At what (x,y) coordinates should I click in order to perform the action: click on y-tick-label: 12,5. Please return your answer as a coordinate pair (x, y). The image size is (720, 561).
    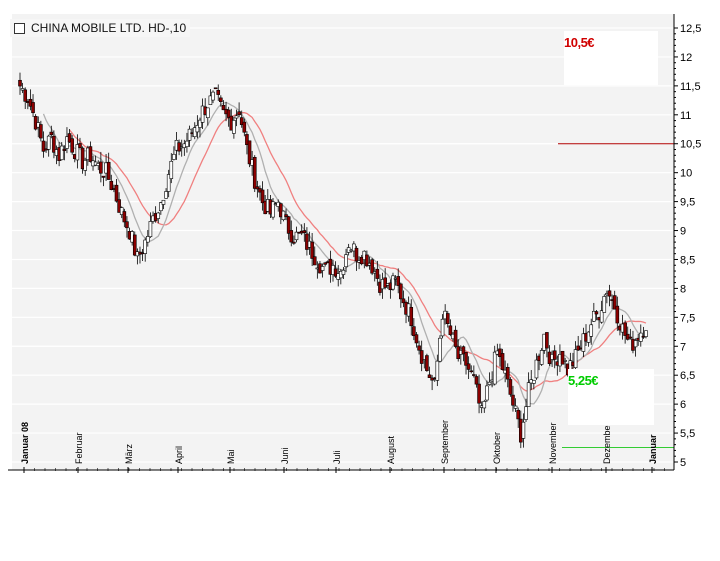
    Looking at the image, I should click on (690, 29).